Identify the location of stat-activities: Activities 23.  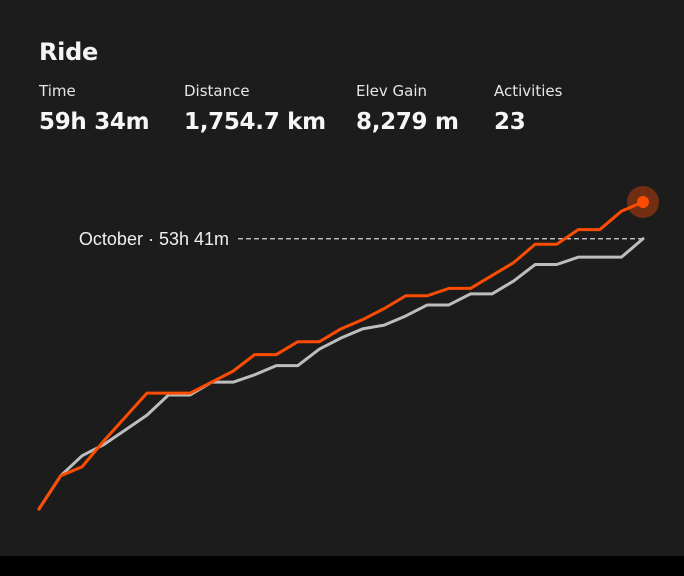
(528, 108).